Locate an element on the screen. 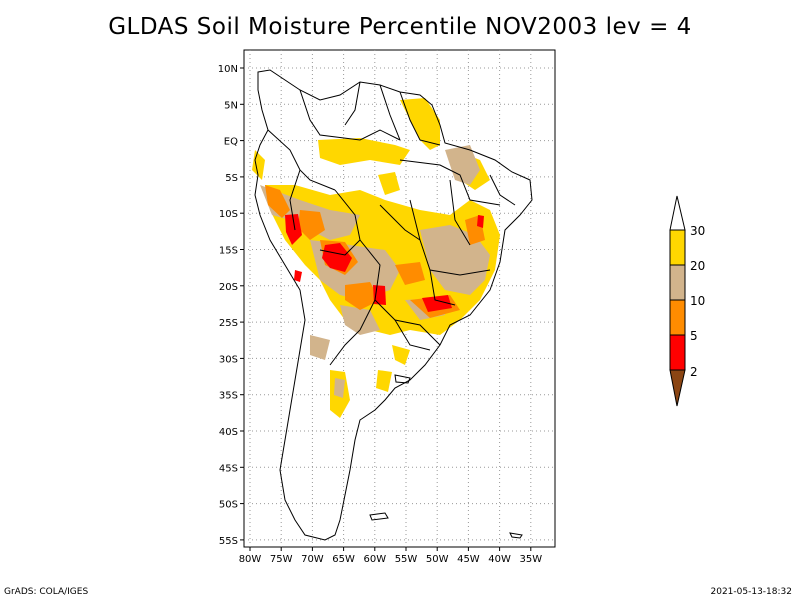 This screenshot has width=800, height=600. lon-tick-label: 65W is located at coordinates (343, 559).